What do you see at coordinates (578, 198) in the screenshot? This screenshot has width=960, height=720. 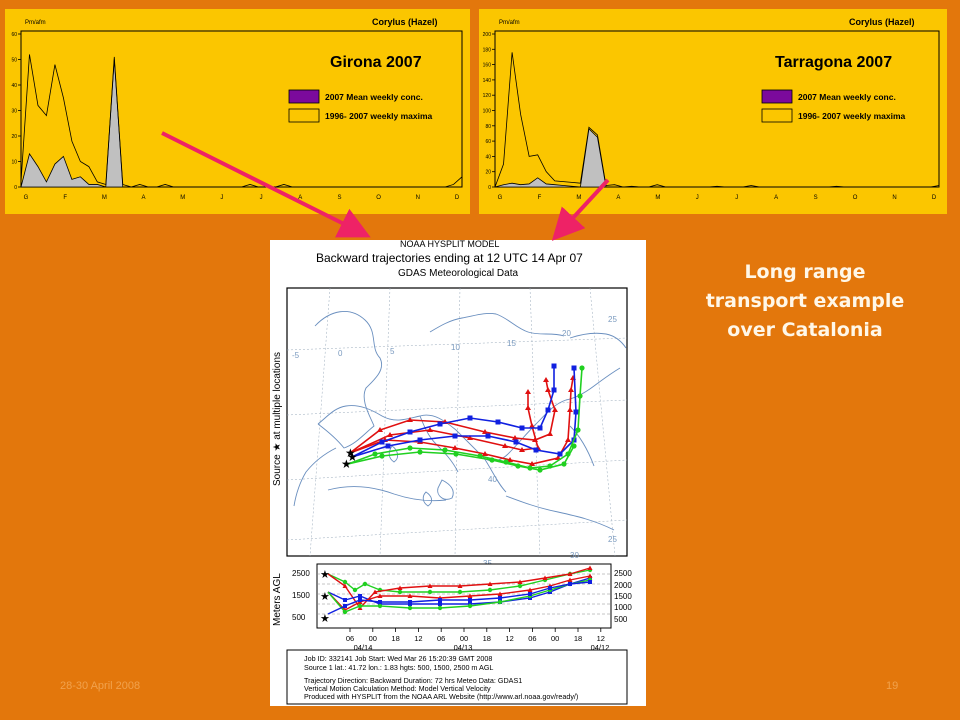 I see `chart1-month-tick: M` at bounding box center [578, 198].